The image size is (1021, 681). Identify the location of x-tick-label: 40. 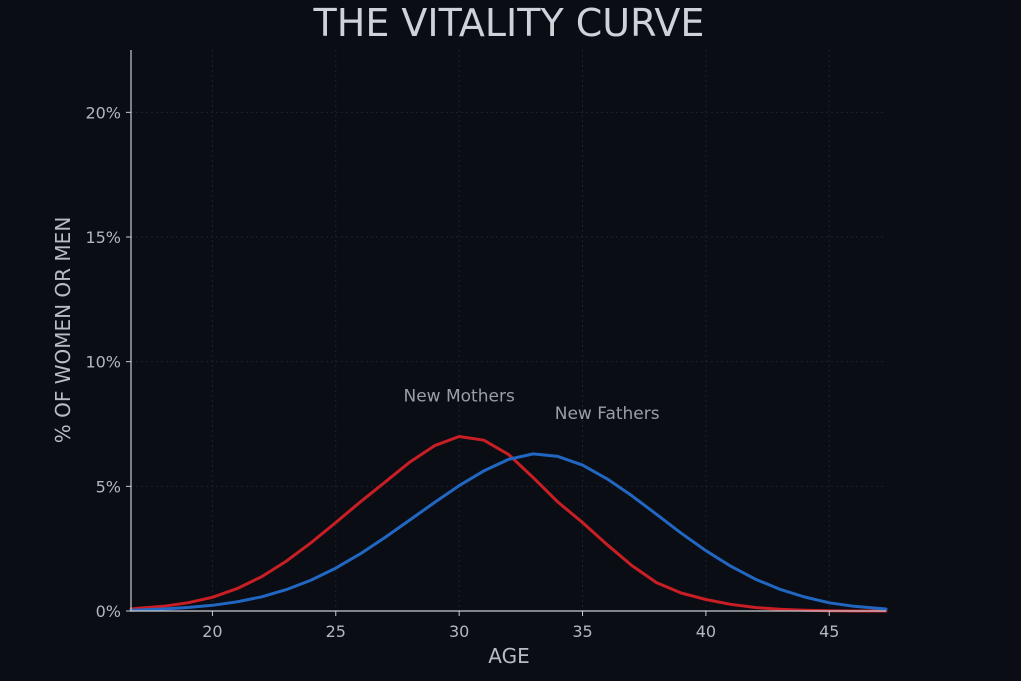
(706, 631).